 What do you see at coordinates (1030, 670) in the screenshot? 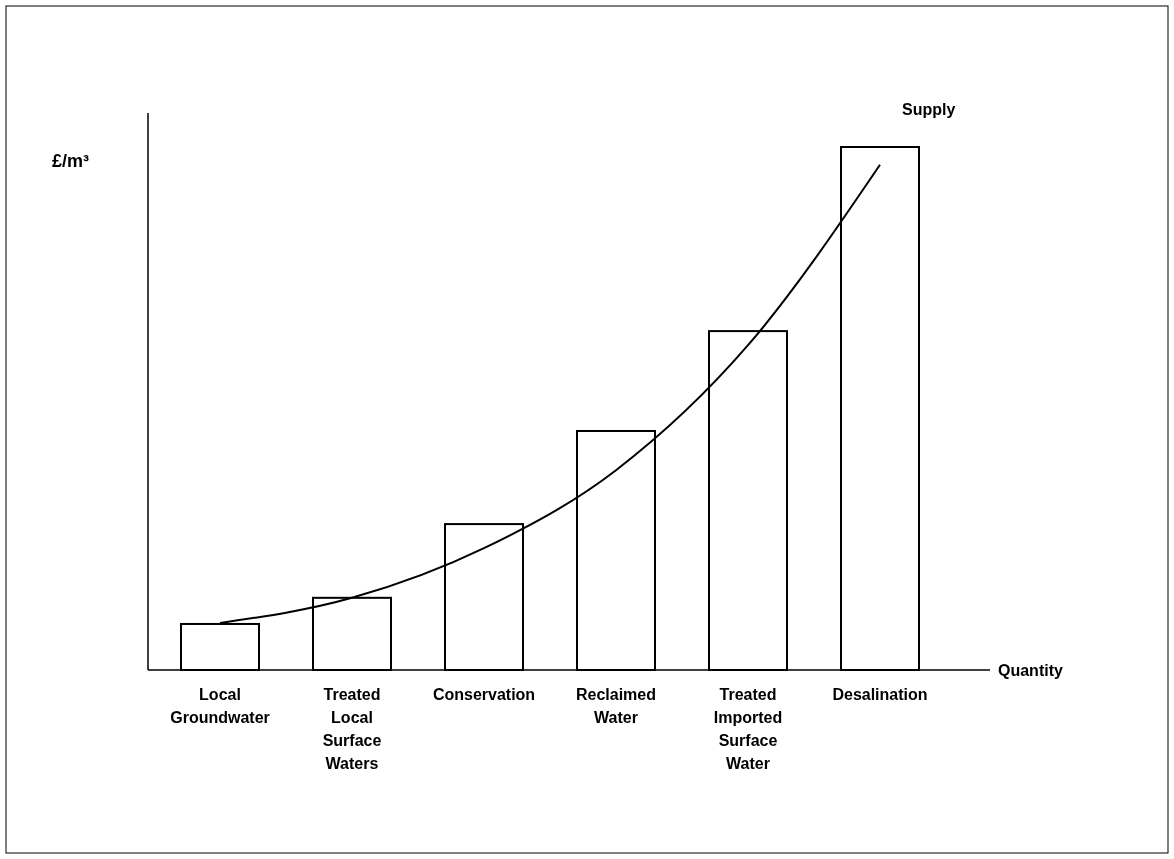
I see `x-axis-title: Quantity` at bounding box center [1030, 670].